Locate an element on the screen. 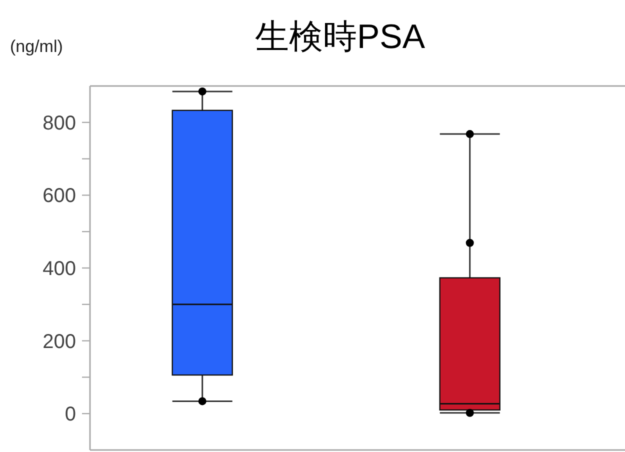  y-tick-label: 800 is located at coordinates (59, 123).